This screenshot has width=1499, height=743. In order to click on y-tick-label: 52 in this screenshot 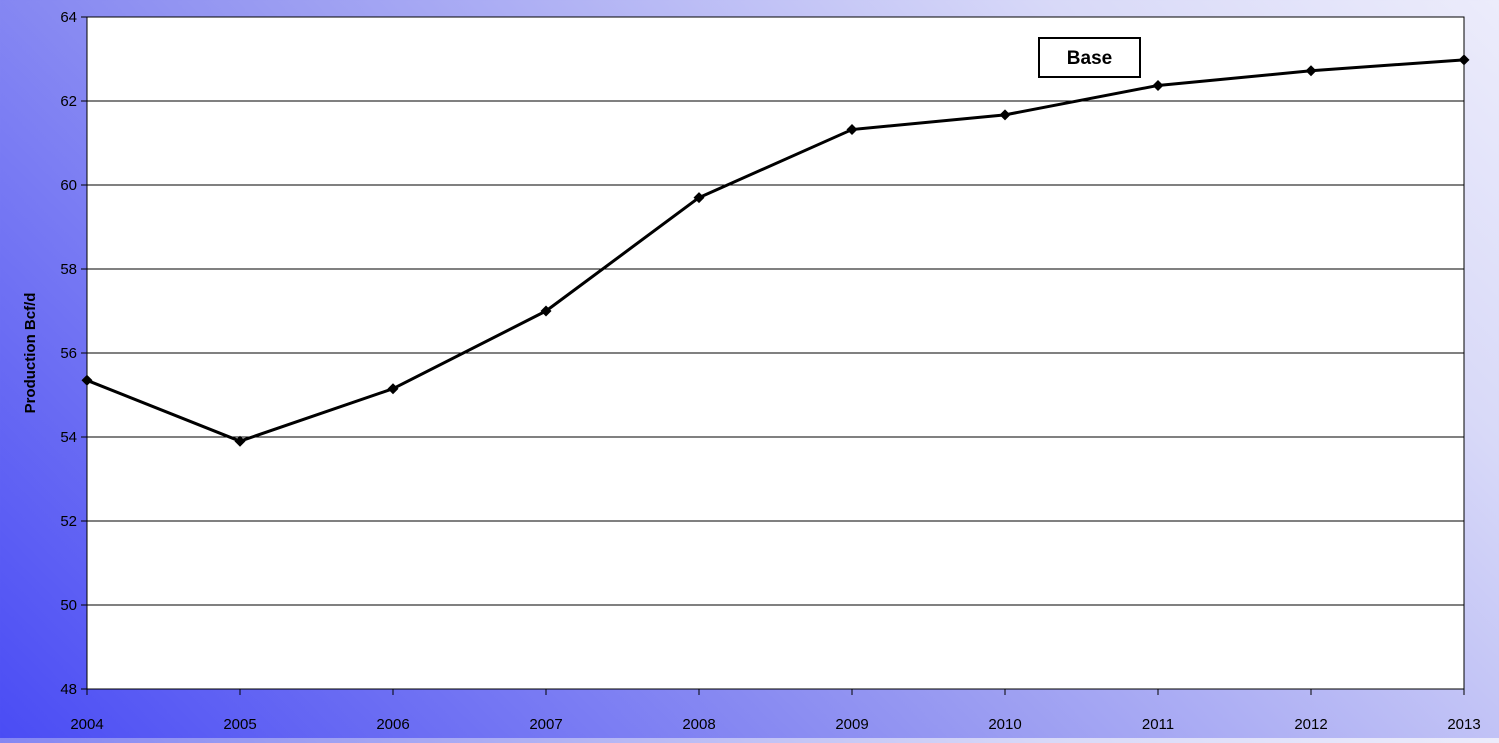, I will do `click(68, 521)`.